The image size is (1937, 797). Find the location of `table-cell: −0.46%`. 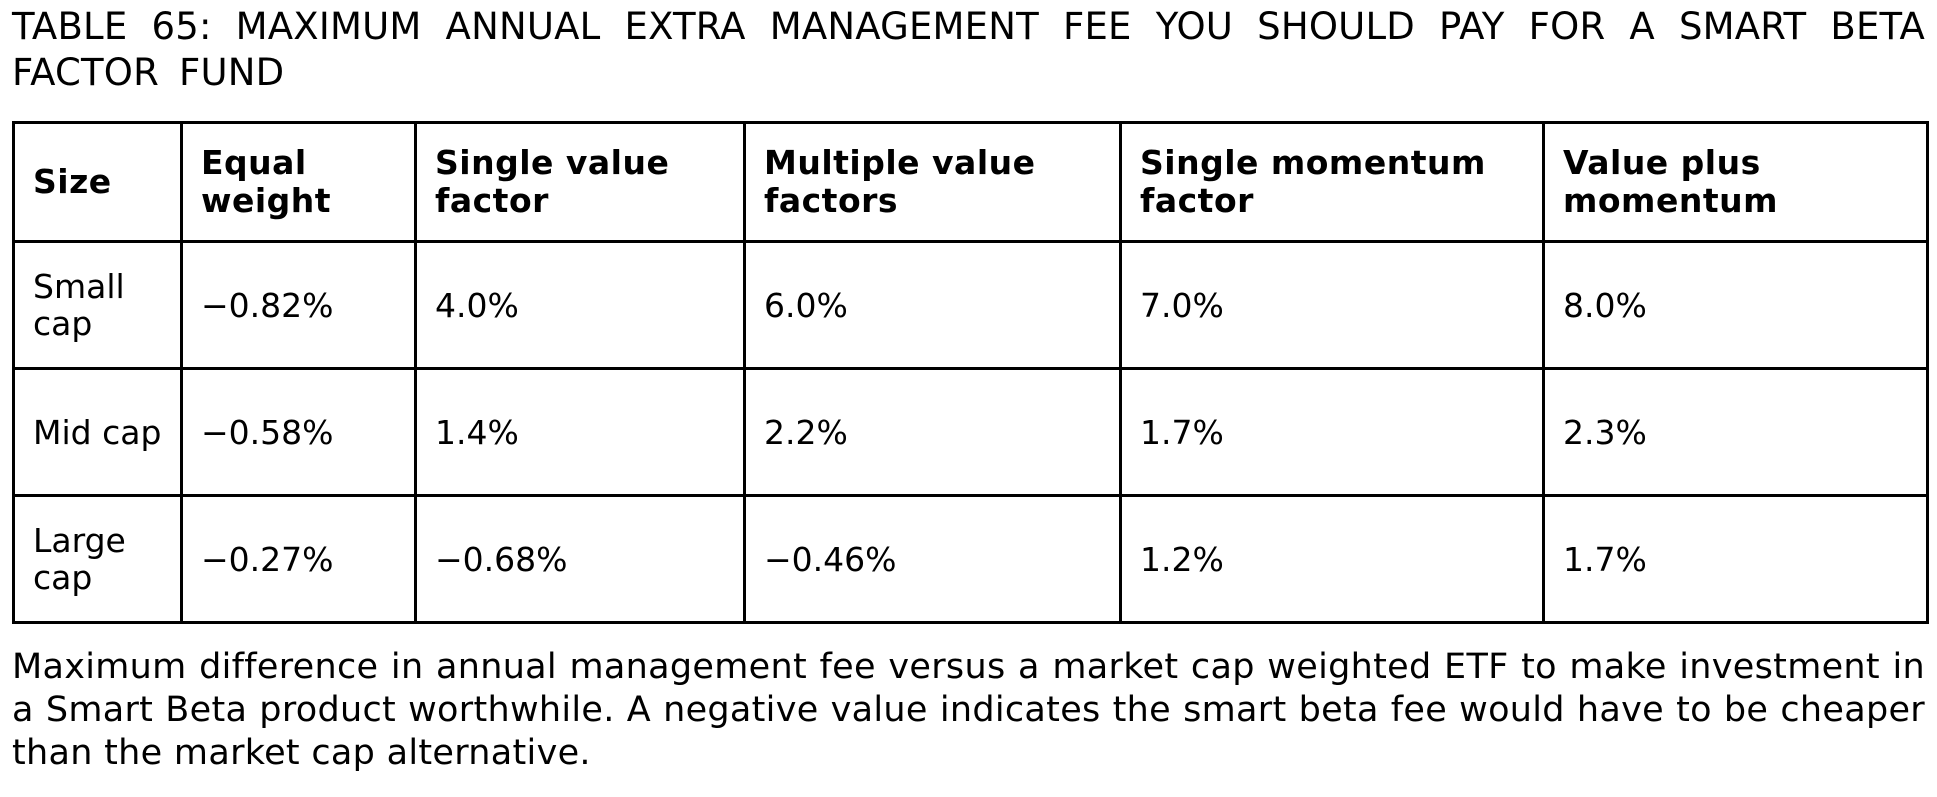

table-cell: −0.46% is located at coordinates (932, 559).